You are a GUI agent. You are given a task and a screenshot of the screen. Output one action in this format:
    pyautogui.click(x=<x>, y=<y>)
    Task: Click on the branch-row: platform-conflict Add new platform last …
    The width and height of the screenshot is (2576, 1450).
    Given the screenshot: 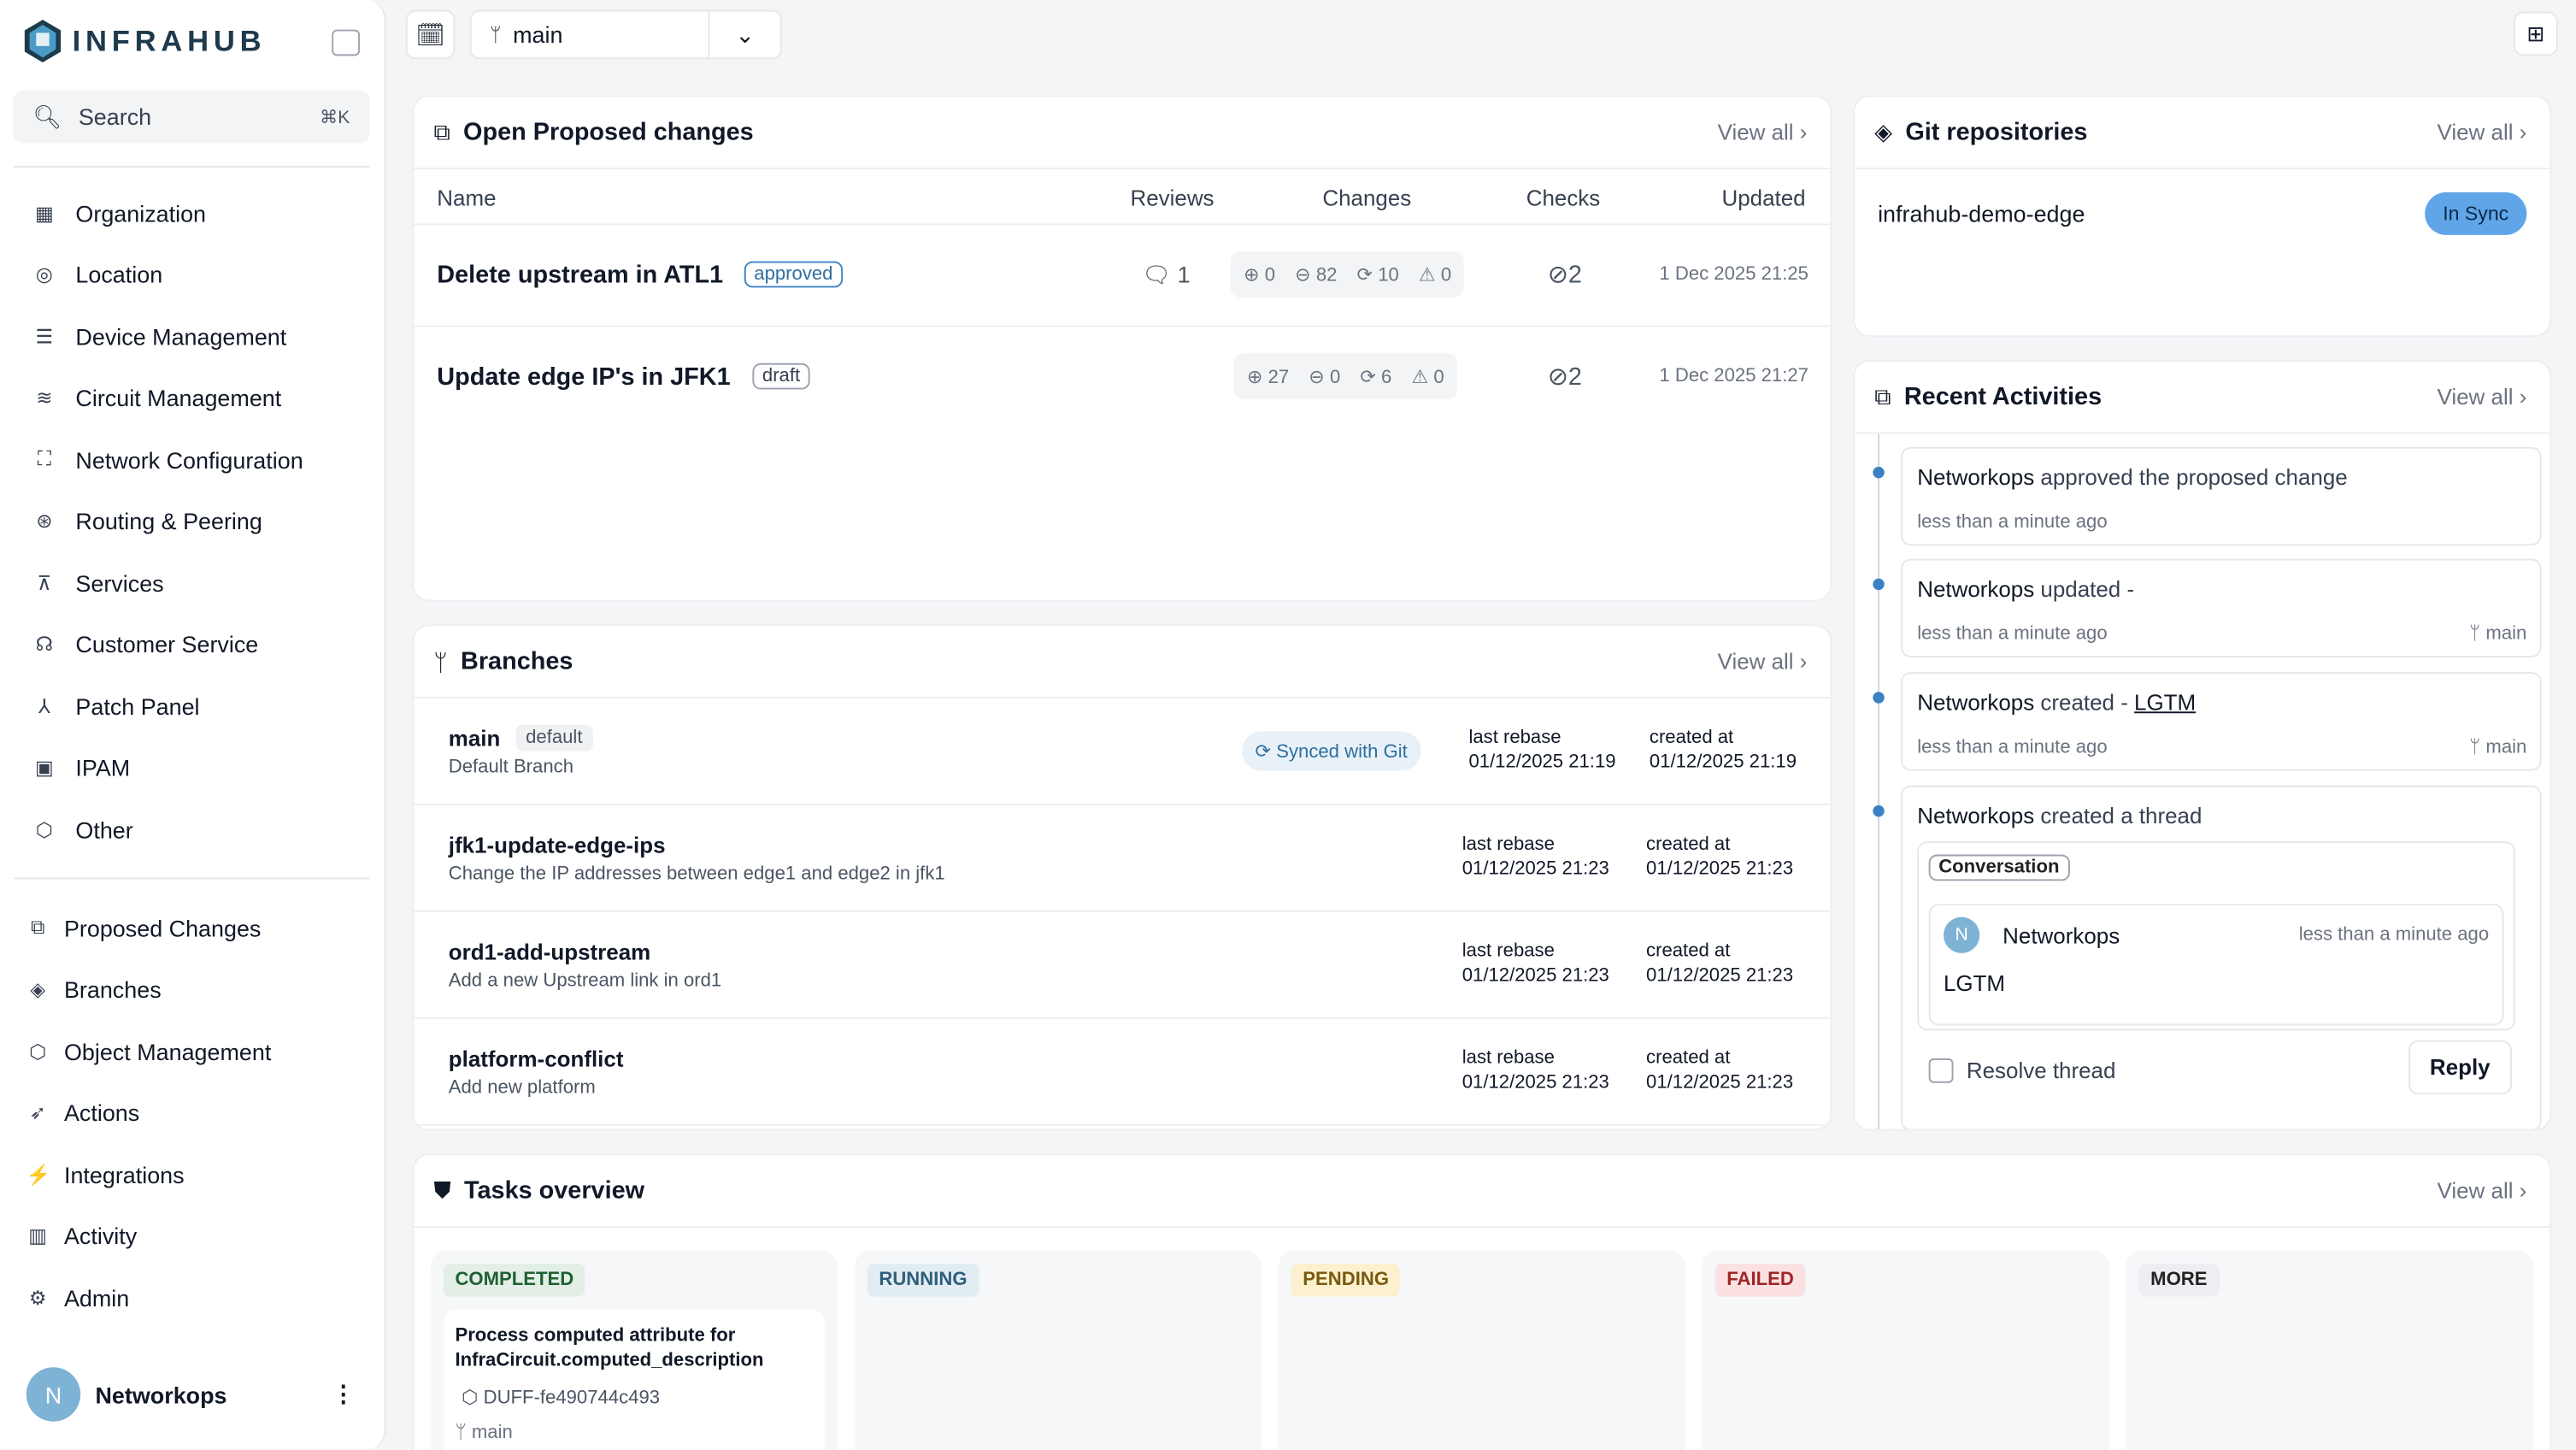 What is the action you would take?
    pyautogui.click(x=1122, y=1073)
    